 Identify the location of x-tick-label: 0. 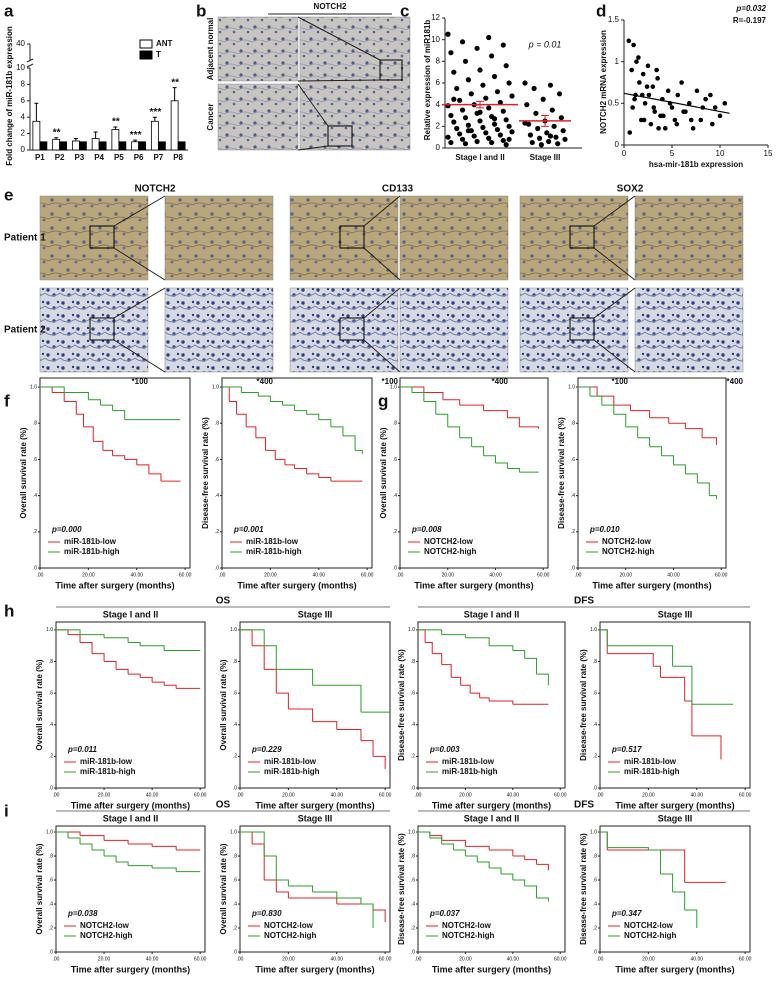
(624, 153).